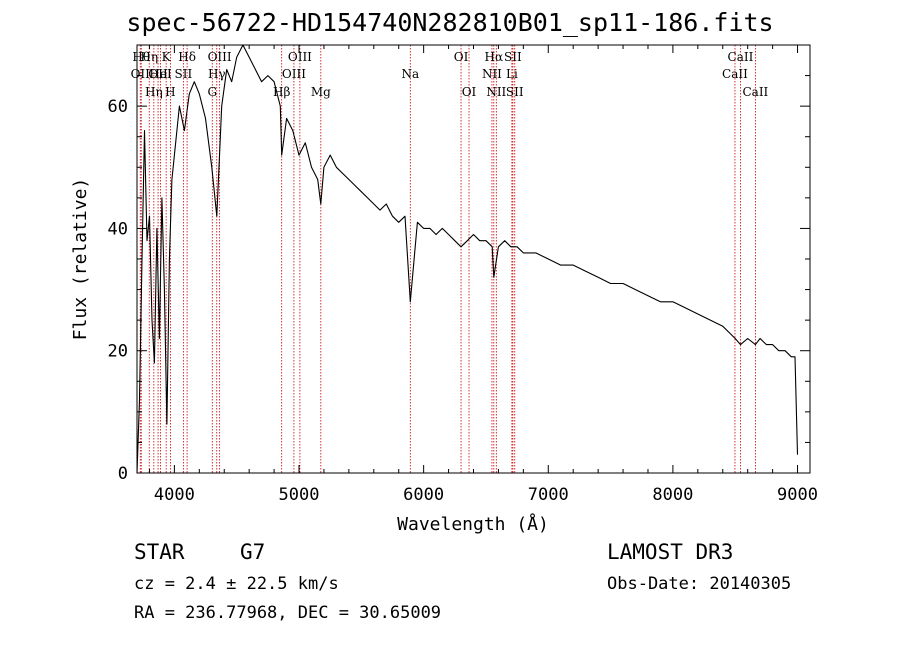 The width and height of the screenshot is (900, 649). I want to click on y-tick-label: 20, so click(118, 352).